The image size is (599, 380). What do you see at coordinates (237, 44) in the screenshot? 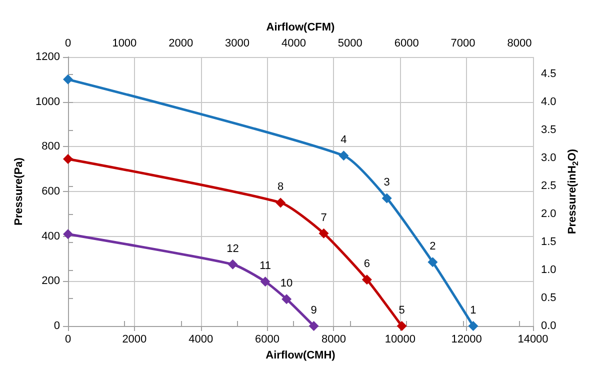
I see `x2-tick-label: 3000` at bounding box center [237, 44].